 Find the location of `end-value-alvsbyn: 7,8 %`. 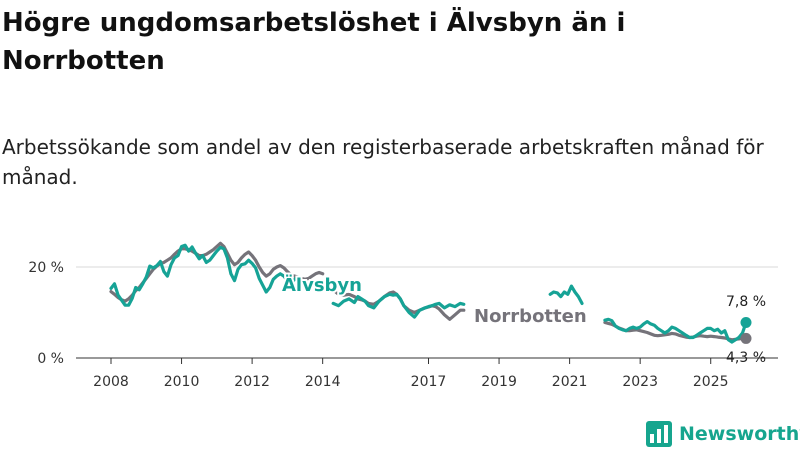

end-value-alvsbyn: 7,8 % is located at coordinates (746, 302).